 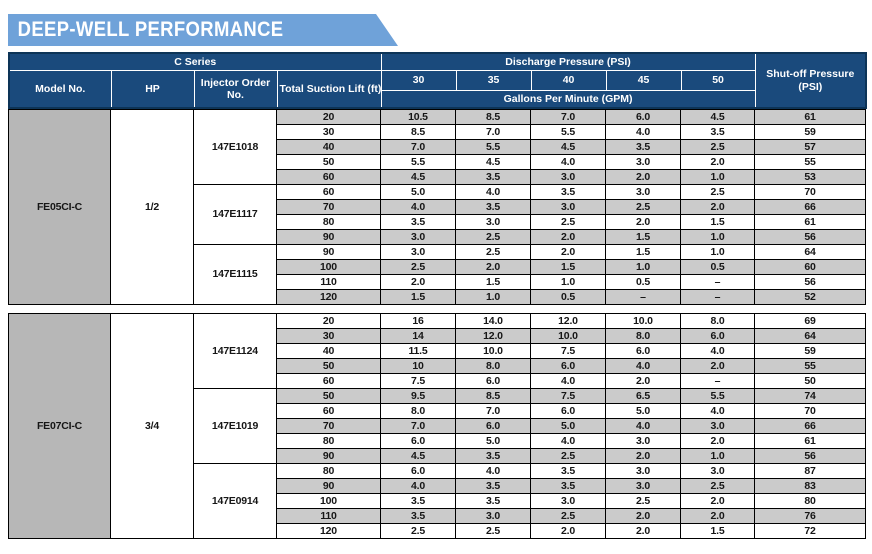 I want to click on suction-lift-cell: 50, so click(x=328, y=366).